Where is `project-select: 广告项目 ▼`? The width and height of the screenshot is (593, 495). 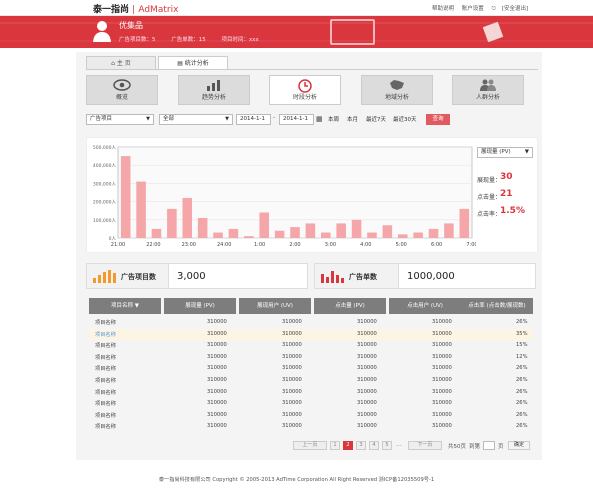
project-select: 广告项目 ▼ is located at coordinates (120, 119).